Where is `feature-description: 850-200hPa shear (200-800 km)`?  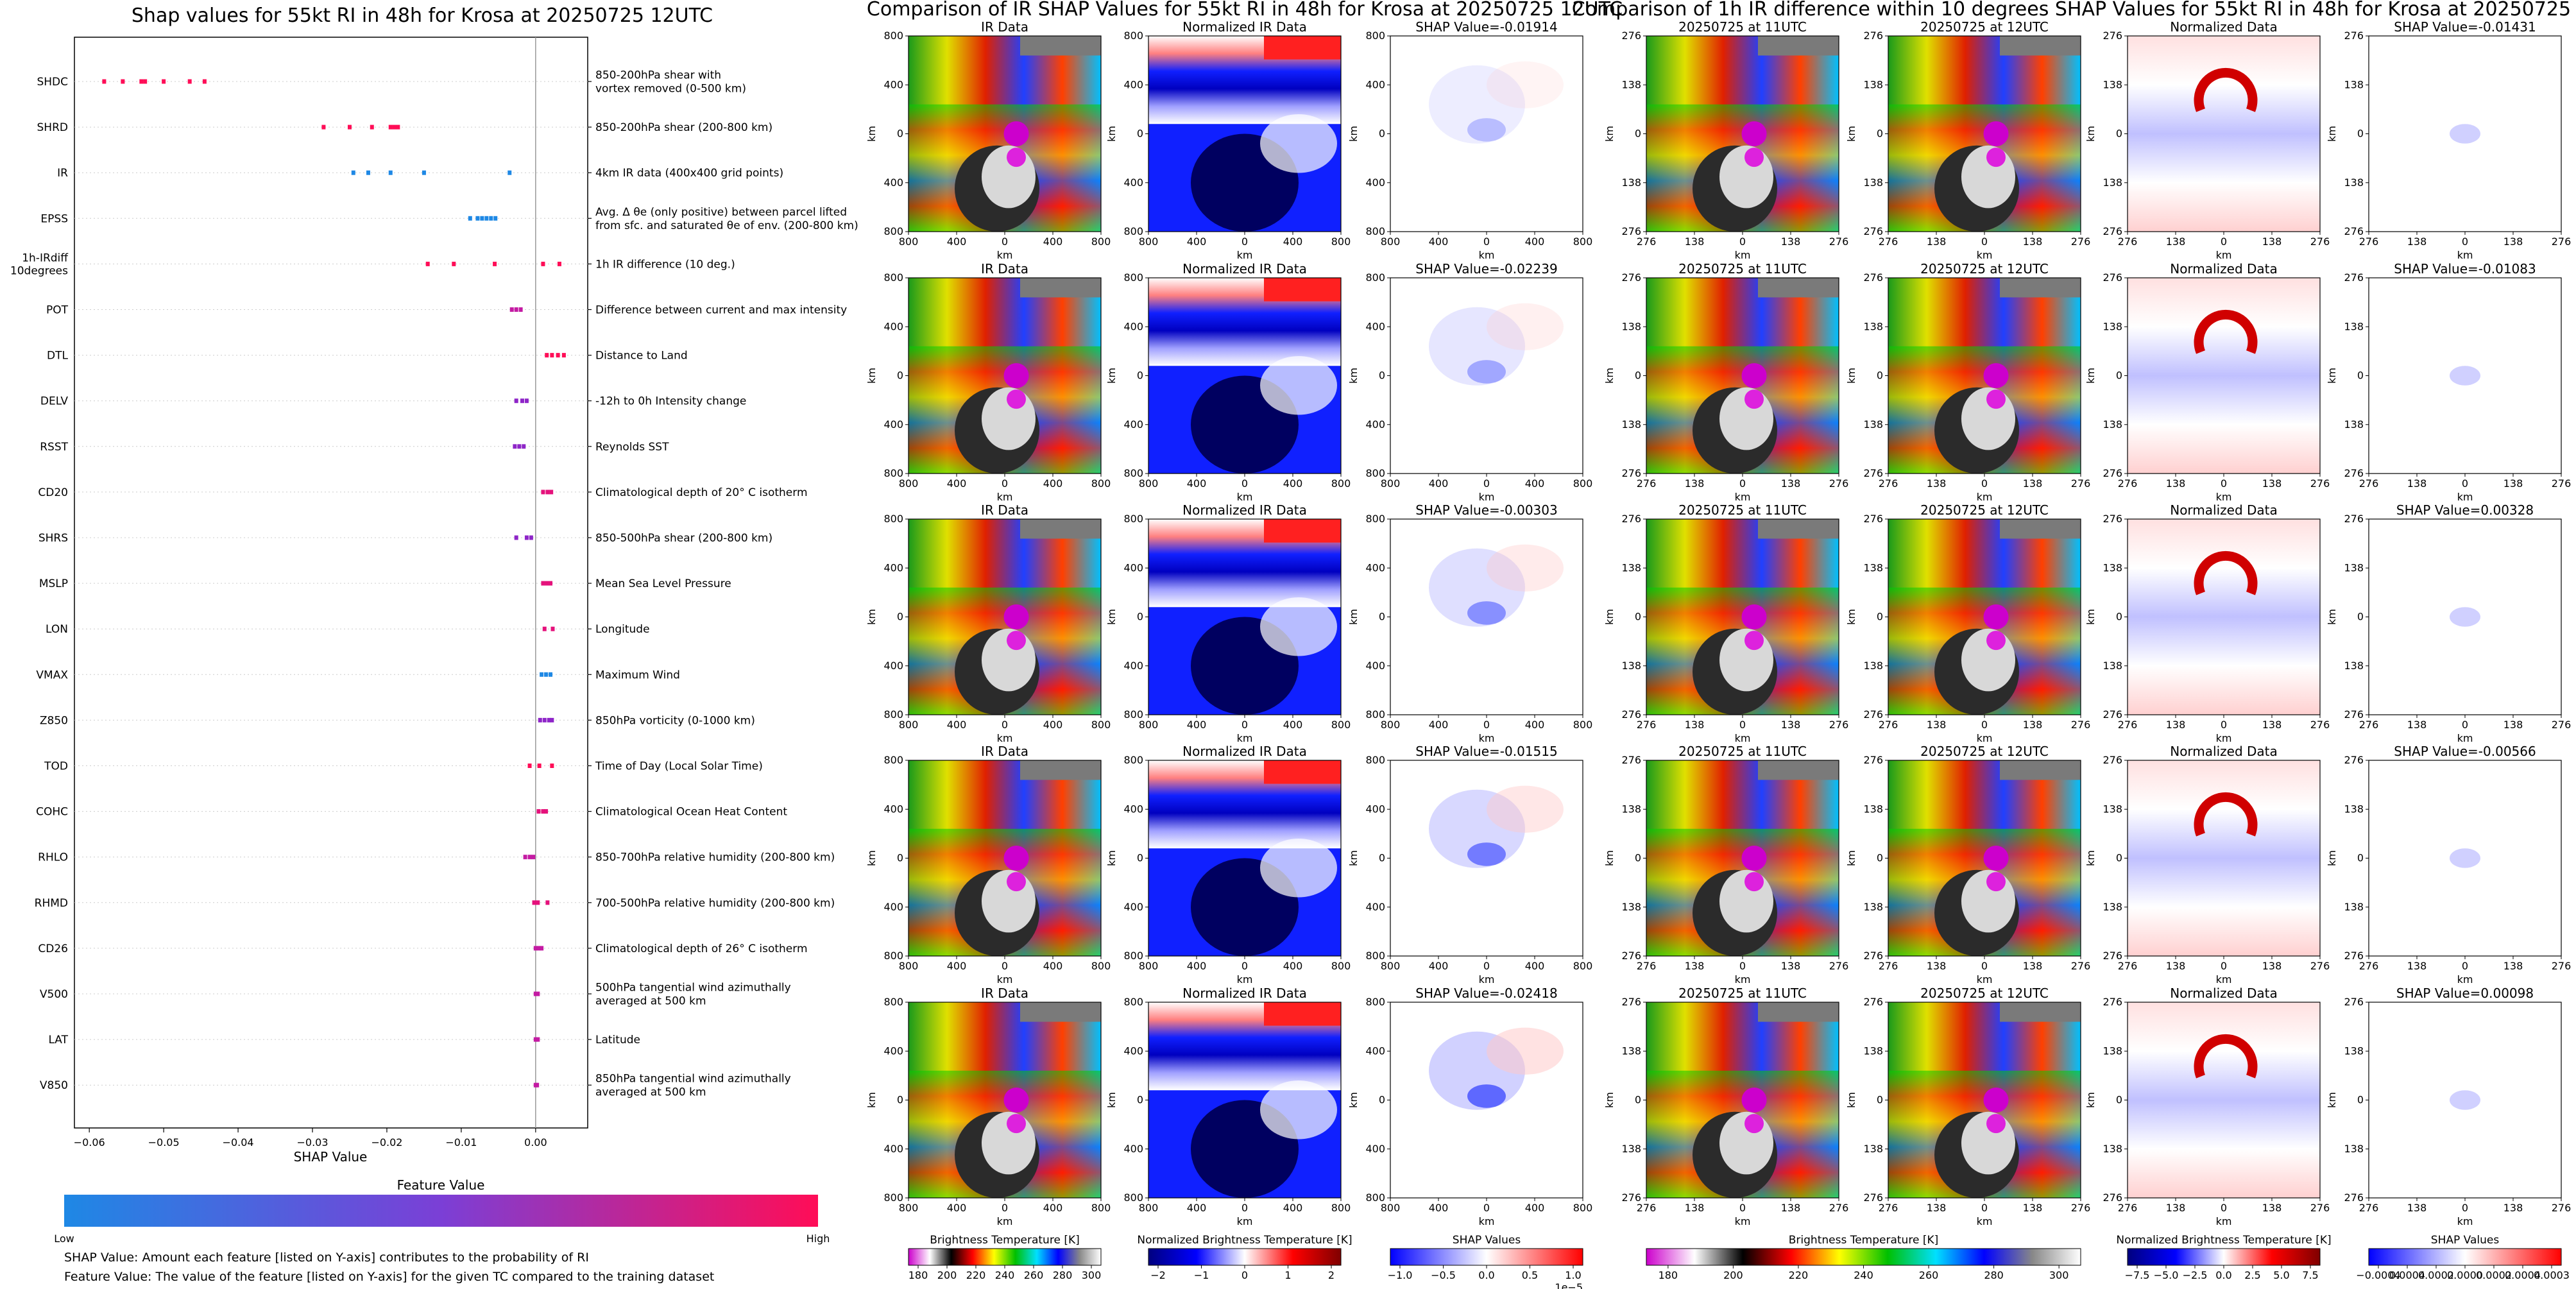
feature-description: 850-200hPa shear (200-800 km) is located at coordinates (684, 128).